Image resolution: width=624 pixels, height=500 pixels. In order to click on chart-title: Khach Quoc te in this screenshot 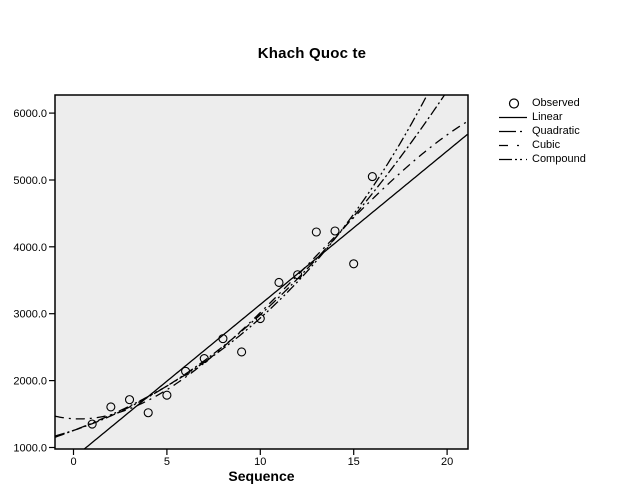, I will do `click(312, 53)`.